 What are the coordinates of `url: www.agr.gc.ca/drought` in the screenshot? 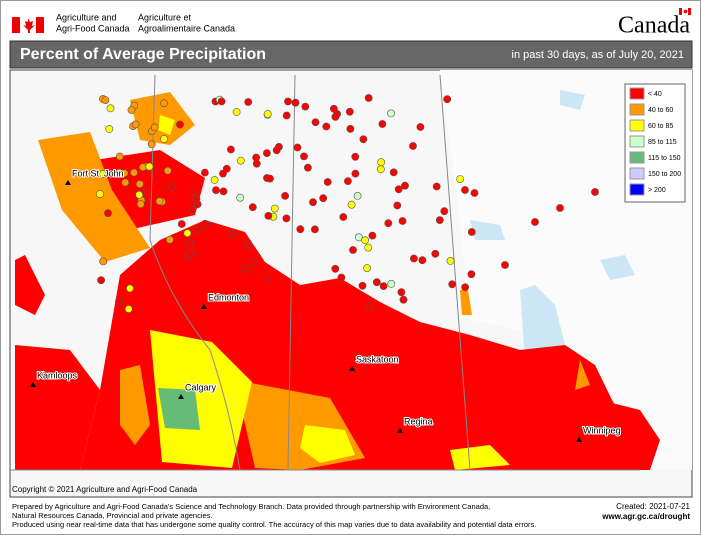 It's located at (645, 516).